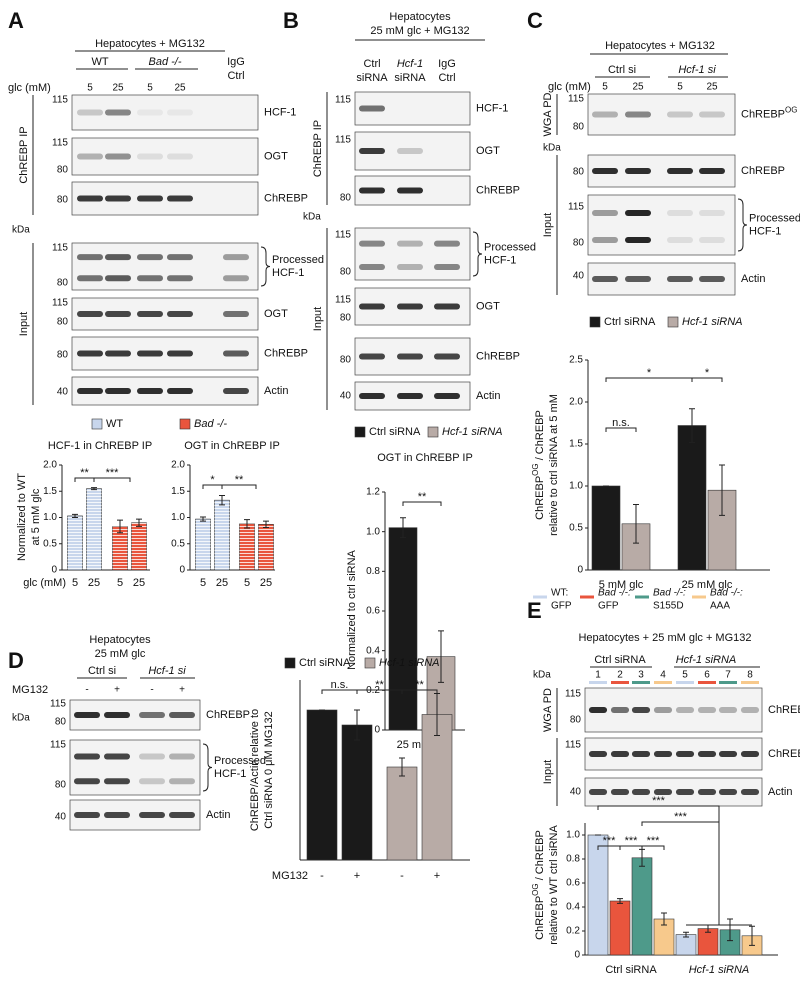 Image resolution: width=800 pixels, height=981 pixels. Describe the element at coordinates (150, 44) in the screenshot. I see `panel-header: Hepatocytes + MG132` at that location.